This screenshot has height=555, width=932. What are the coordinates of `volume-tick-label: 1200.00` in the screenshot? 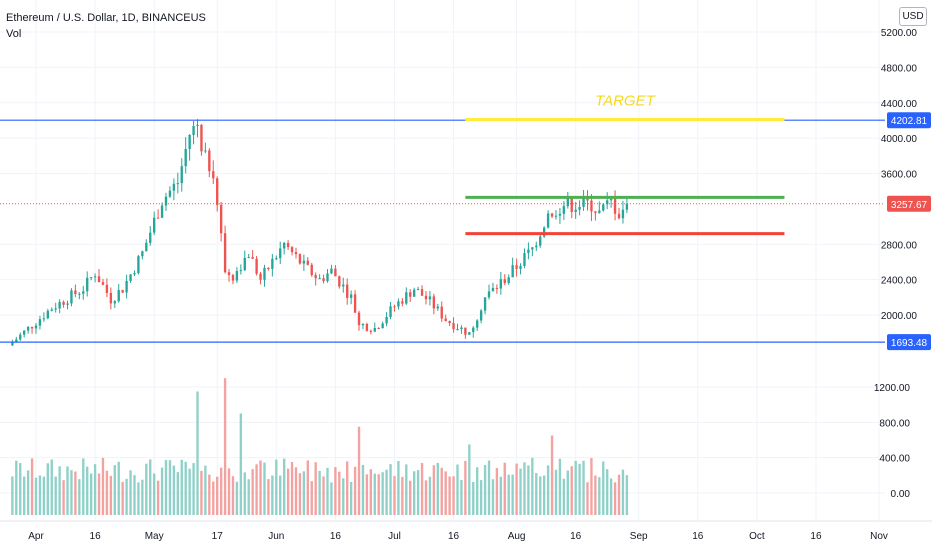 It's located at (892, 388).